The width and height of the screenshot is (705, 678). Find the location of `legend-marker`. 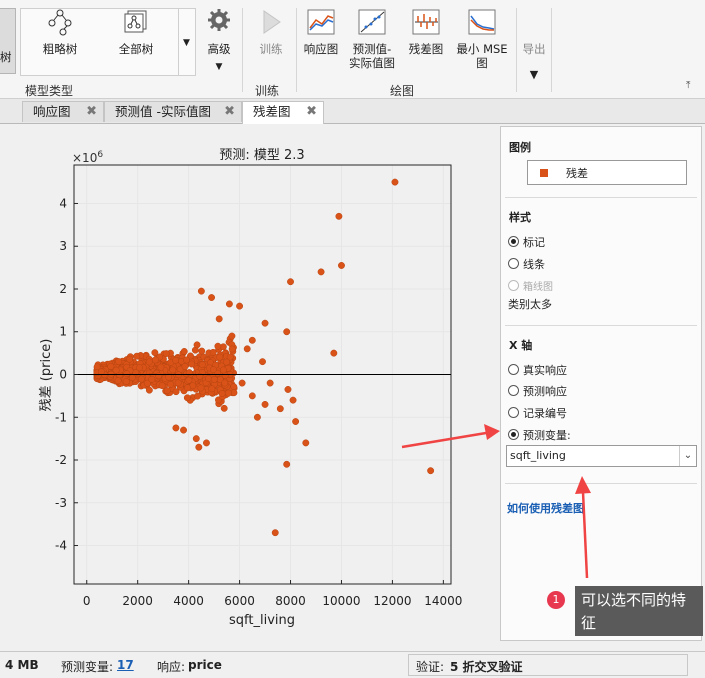

legend-marker is located at coordinates (544, 173).